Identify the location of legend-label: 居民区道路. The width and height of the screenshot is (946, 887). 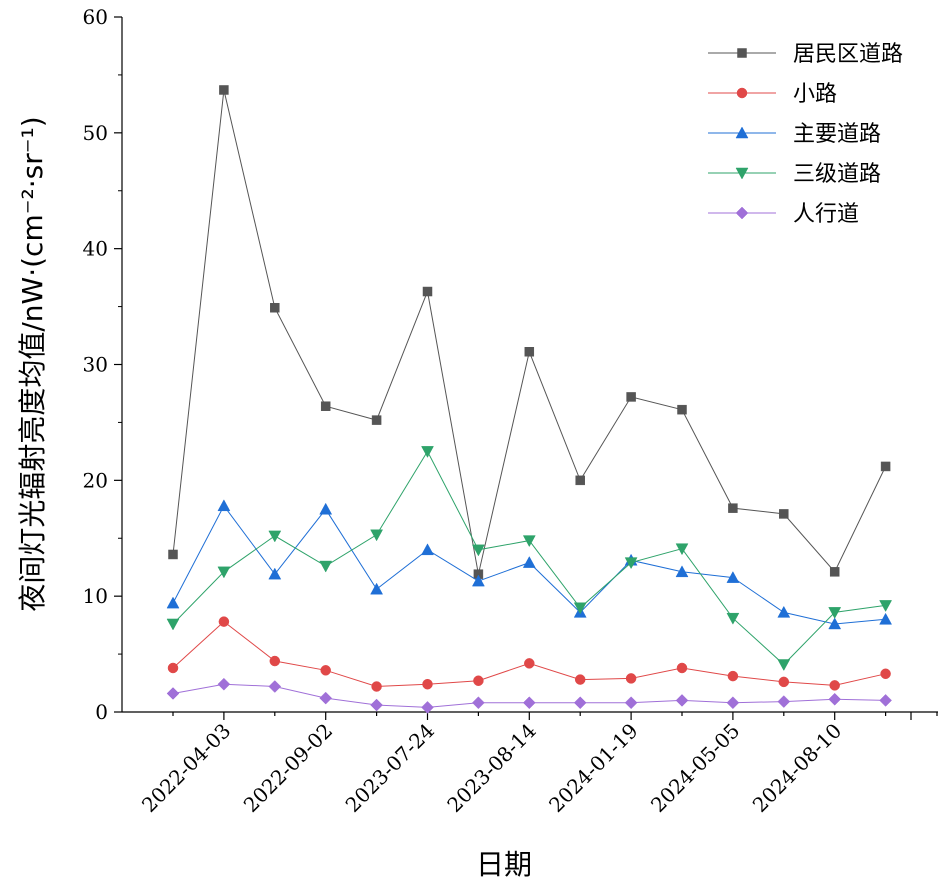
(848, 54).